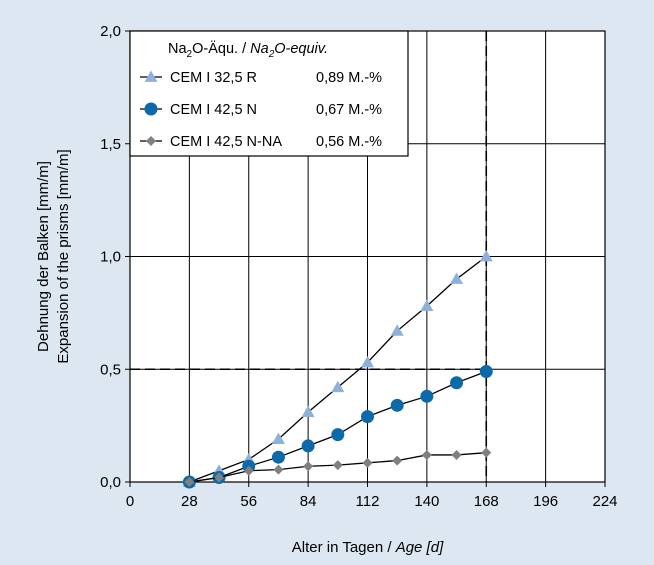 The width and height of the screenshot is (654, 565). I want to click on legend-series-name: CEM I 42,5 N, so click(213, 110).